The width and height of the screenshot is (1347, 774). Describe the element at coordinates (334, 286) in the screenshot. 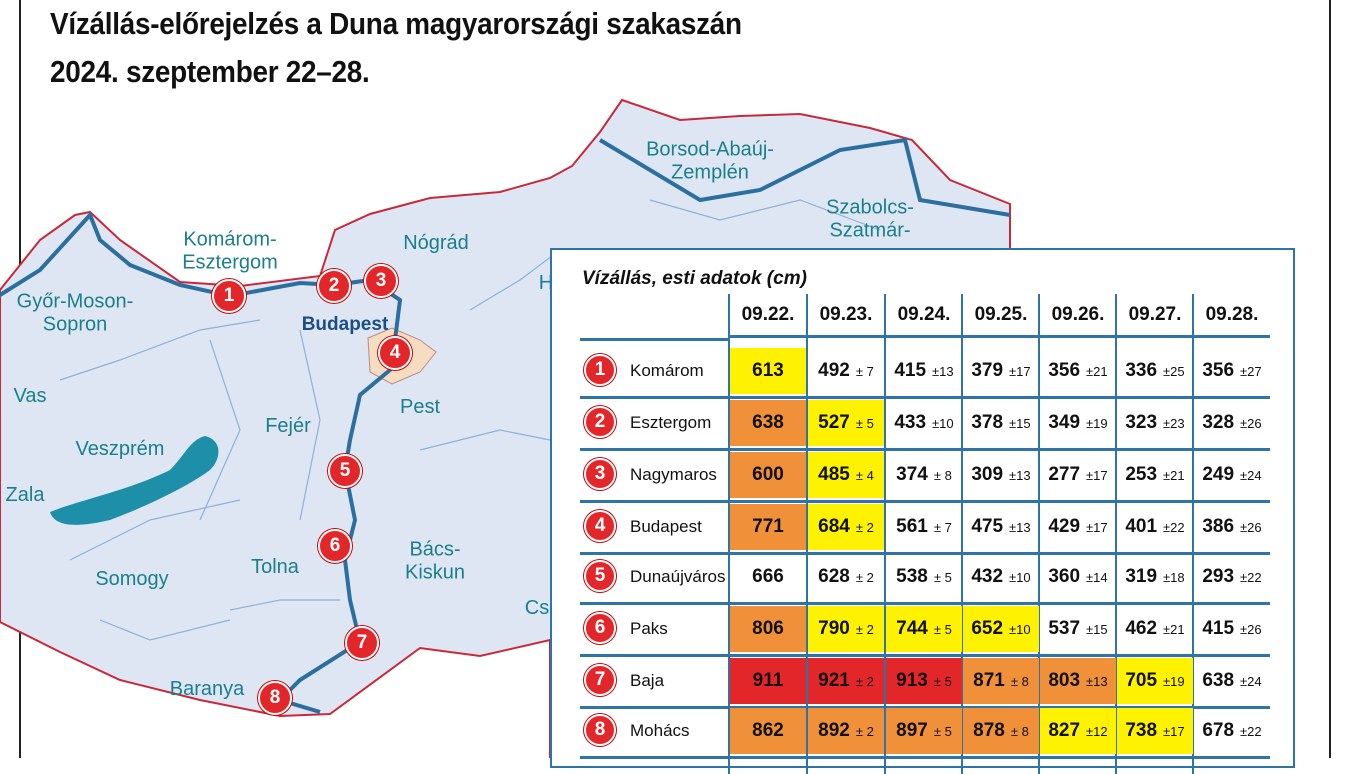

I see `map-marker: 2` at that location.